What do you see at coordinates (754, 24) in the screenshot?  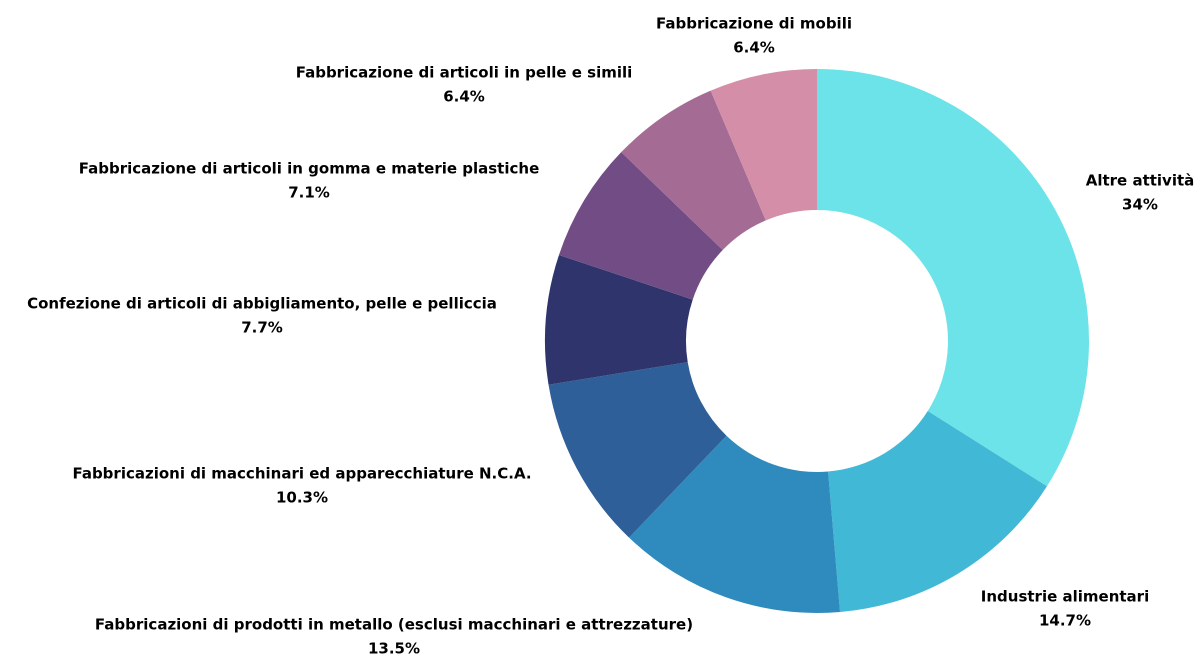 I see `slice-label: Fabbricazione di mobili` at bounding box center [754, 24].